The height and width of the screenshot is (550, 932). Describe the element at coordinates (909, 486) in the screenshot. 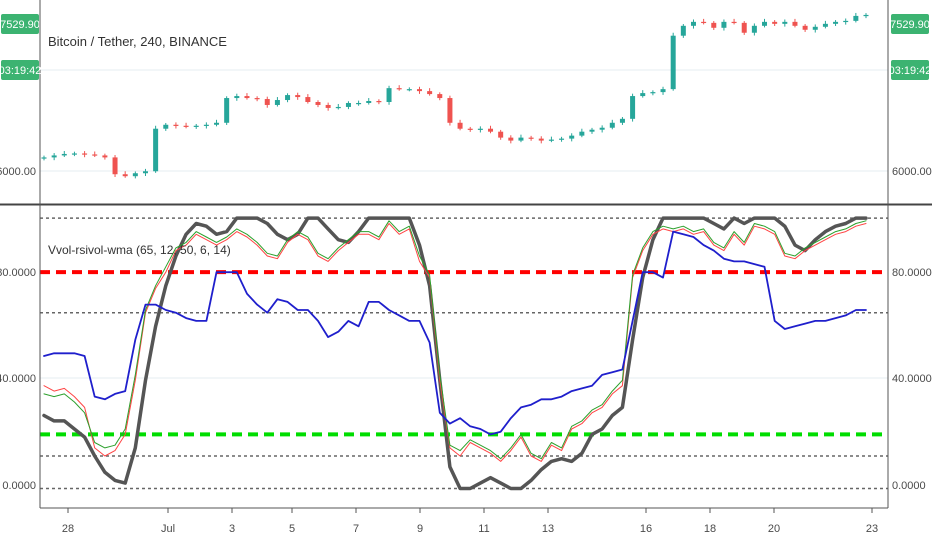

I see `right-indicator-tick-0: 0.0000` at that location.